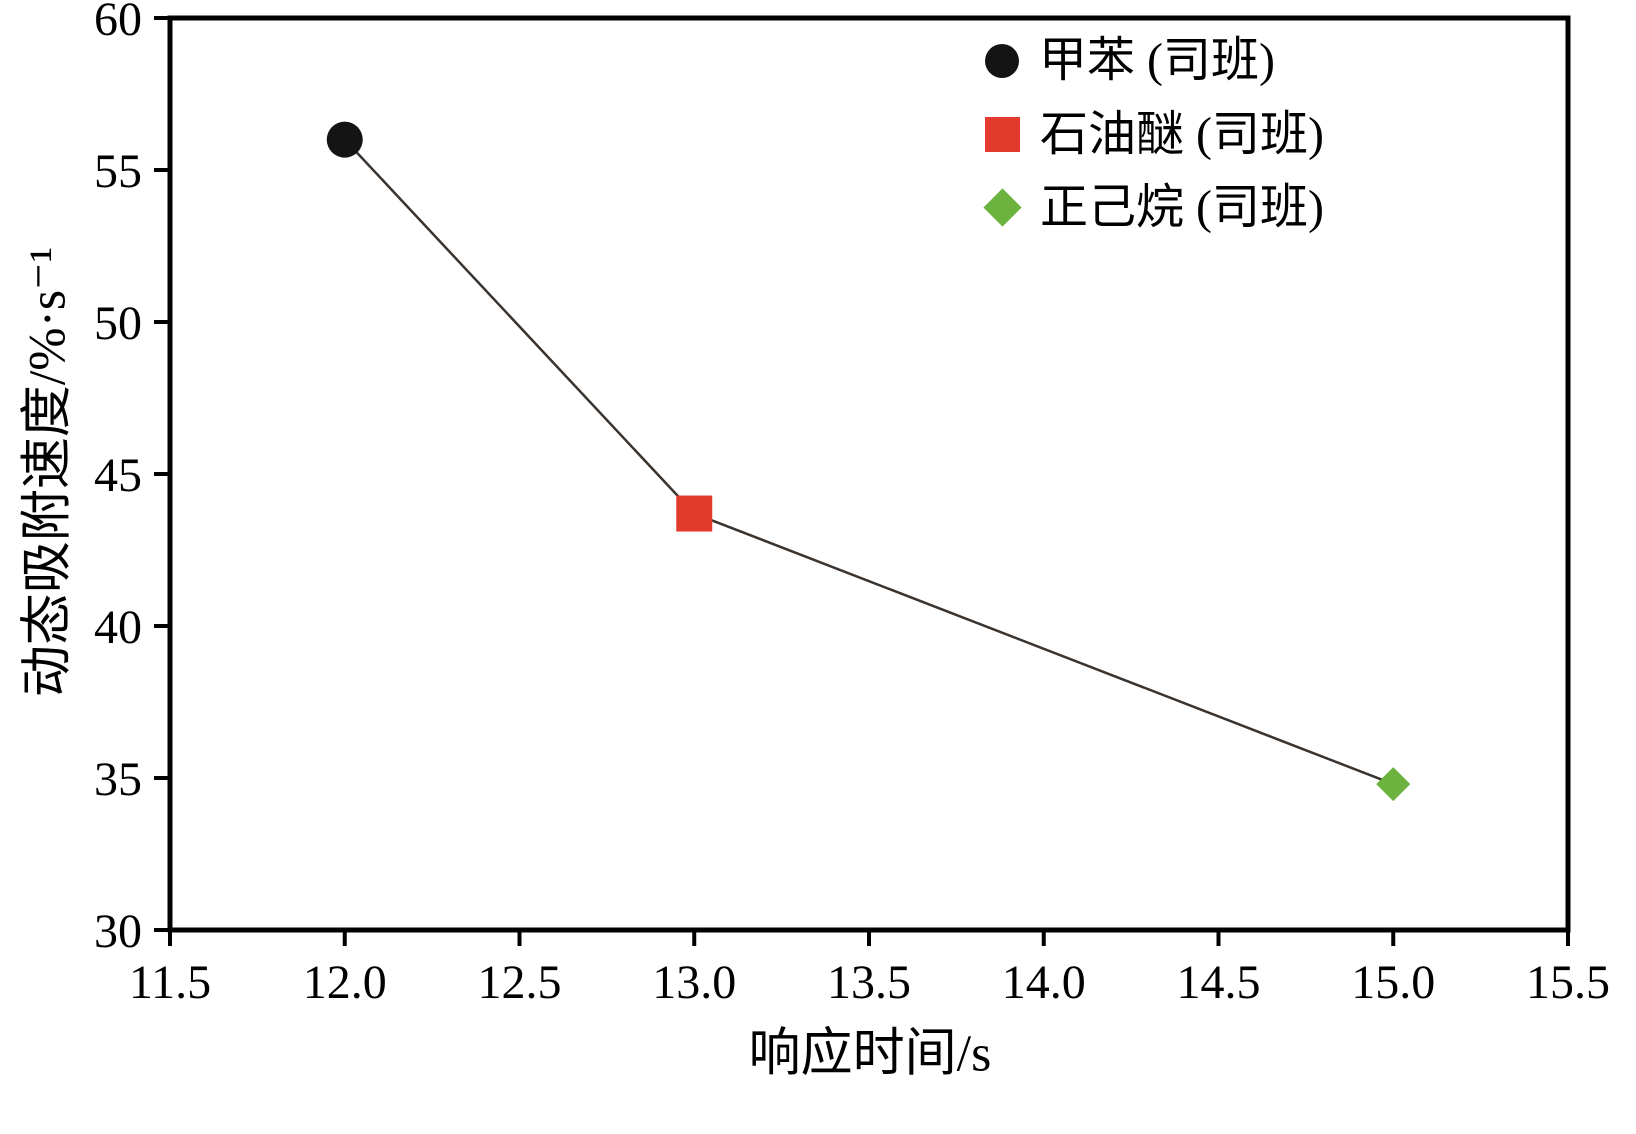  What do you see at coordinates (869, 982) in the screenshot?
I see `svg-text: 13.5` at bounding box center [869, 982].